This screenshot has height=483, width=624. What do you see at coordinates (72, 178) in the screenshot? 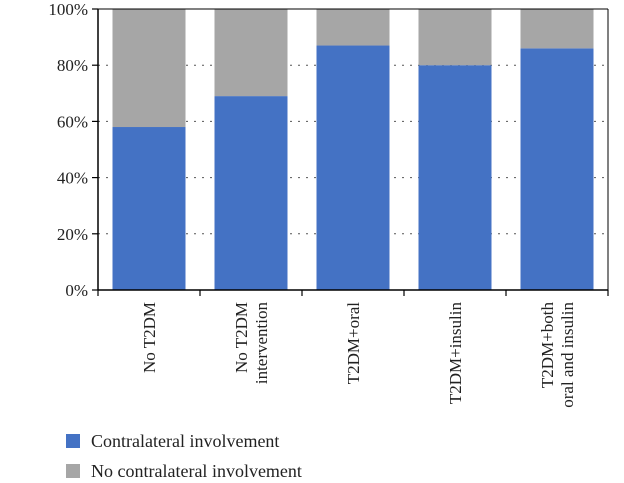
I see `y-tick-label-40: 40%` at bounding box center [72, 178].